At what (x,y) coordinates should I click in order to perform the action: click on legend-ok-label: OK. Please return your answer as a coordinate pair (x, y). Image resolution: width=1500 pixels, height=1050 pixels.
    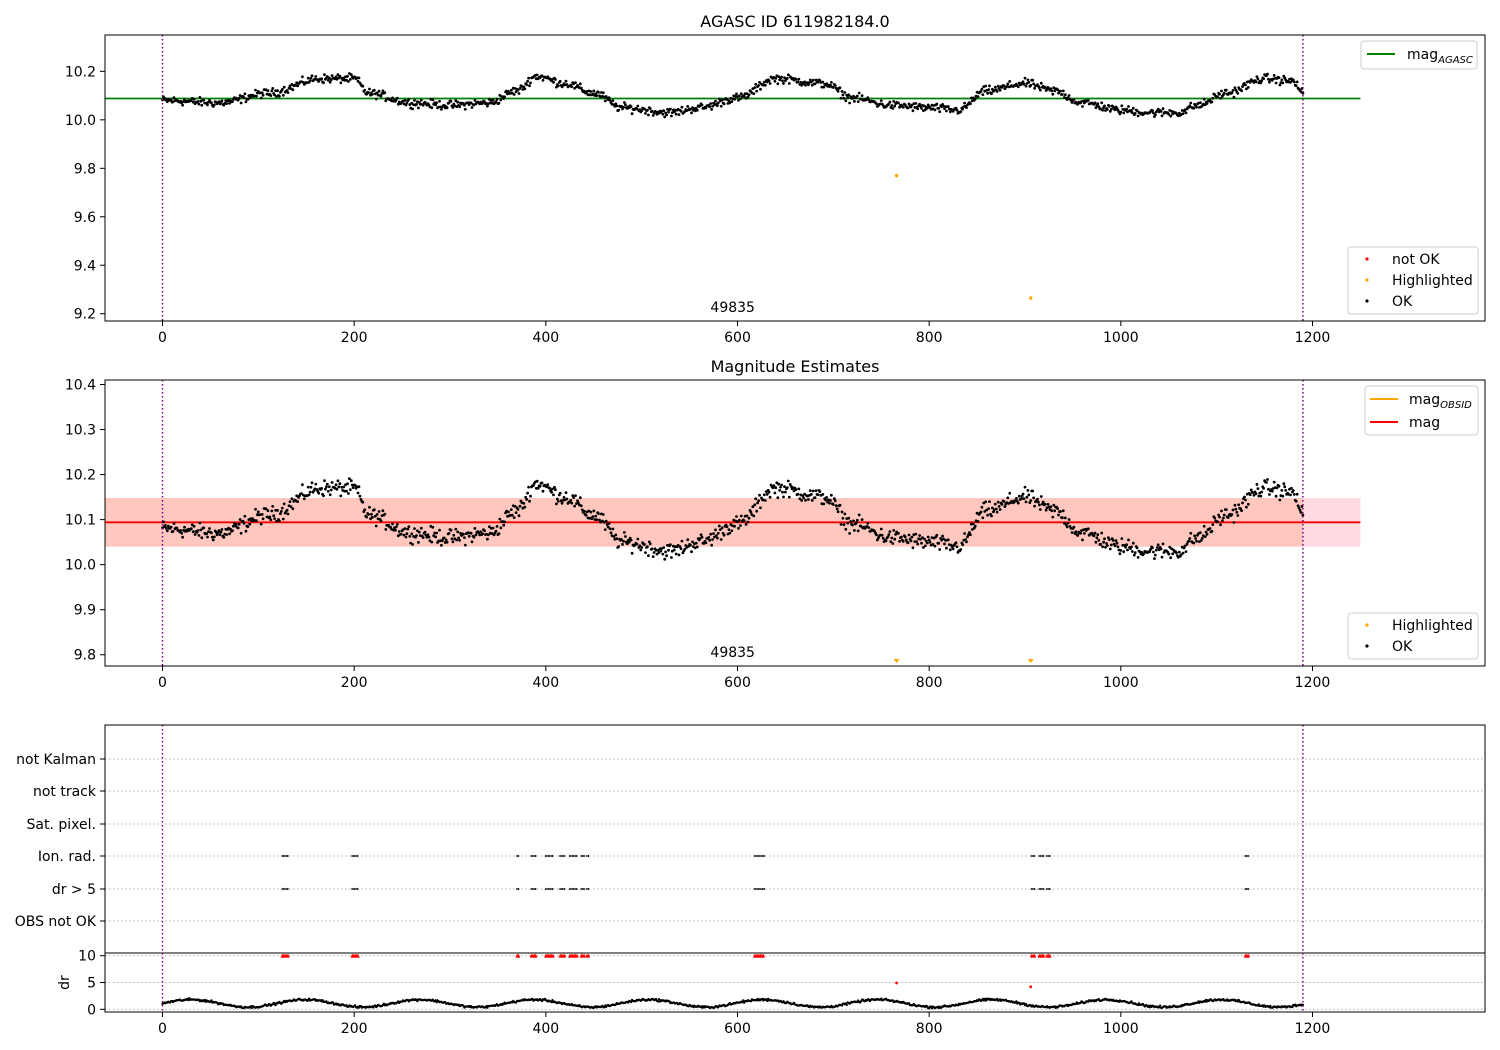
    Looking at the image, I should click on (1402, 302).